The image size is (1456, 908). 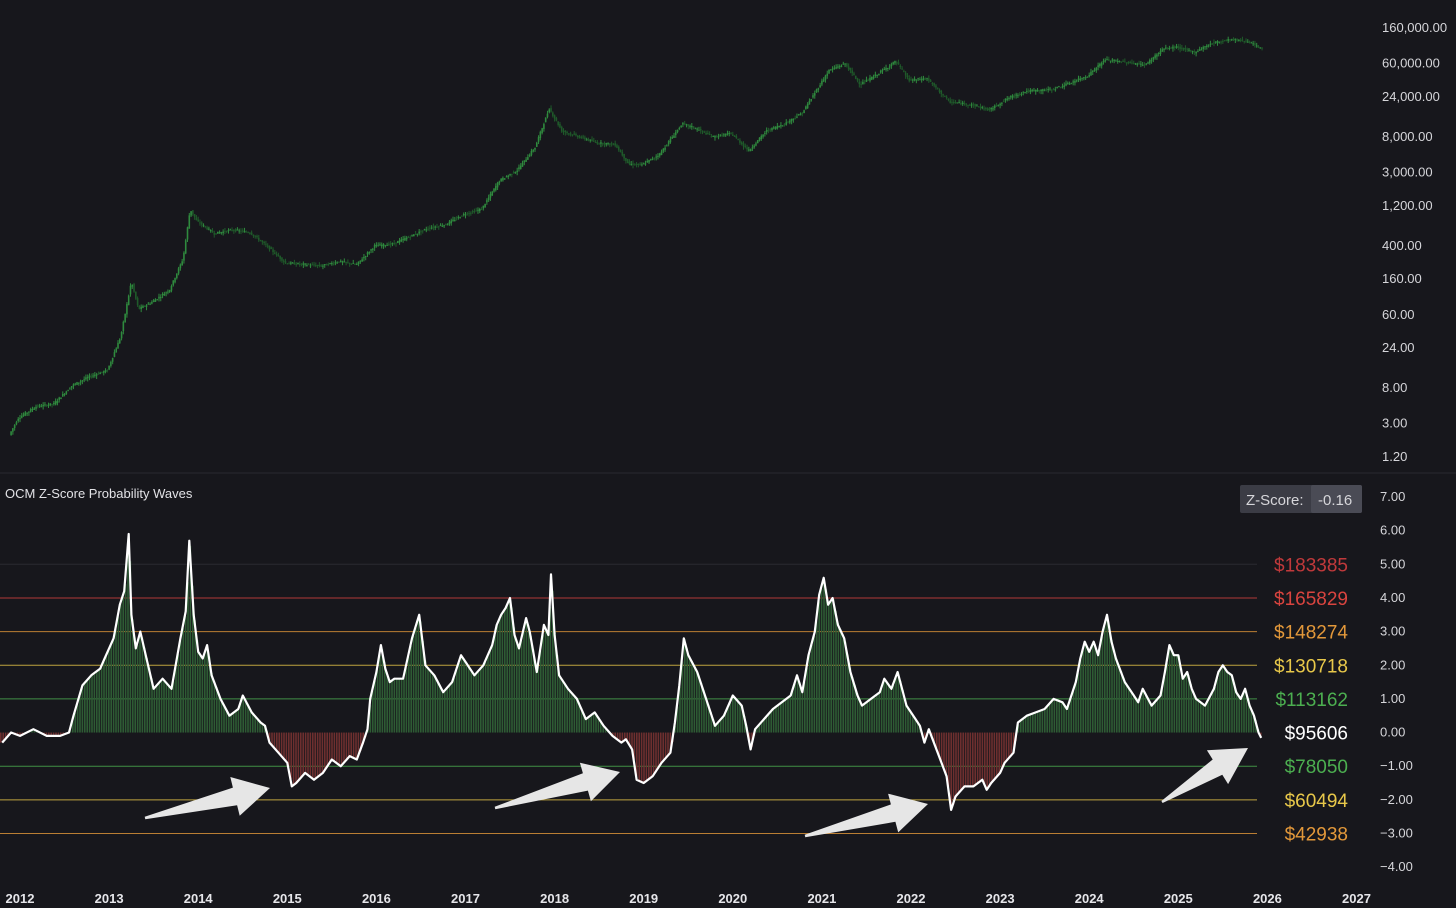 What do you see at coordinates (1000, 898) in the screenshot?
I see `x-tick-label: 2023` at bounding box center [1000, 898].